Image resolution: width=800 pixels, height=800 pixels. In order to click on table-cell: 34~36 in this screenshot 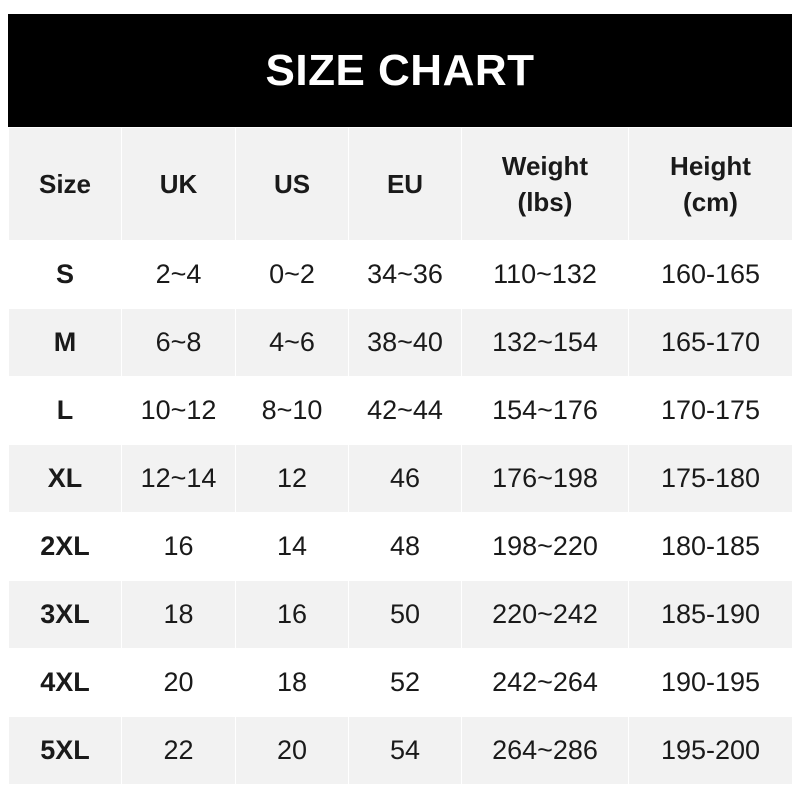, I will do `click(405, 274)`.